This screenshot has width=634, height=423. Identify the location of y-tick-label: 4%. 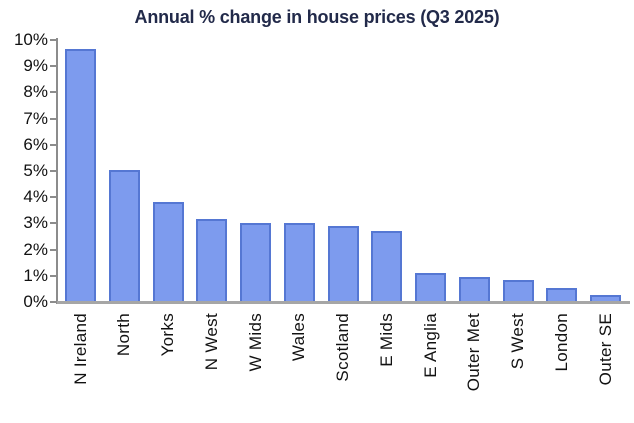
(35, 197).